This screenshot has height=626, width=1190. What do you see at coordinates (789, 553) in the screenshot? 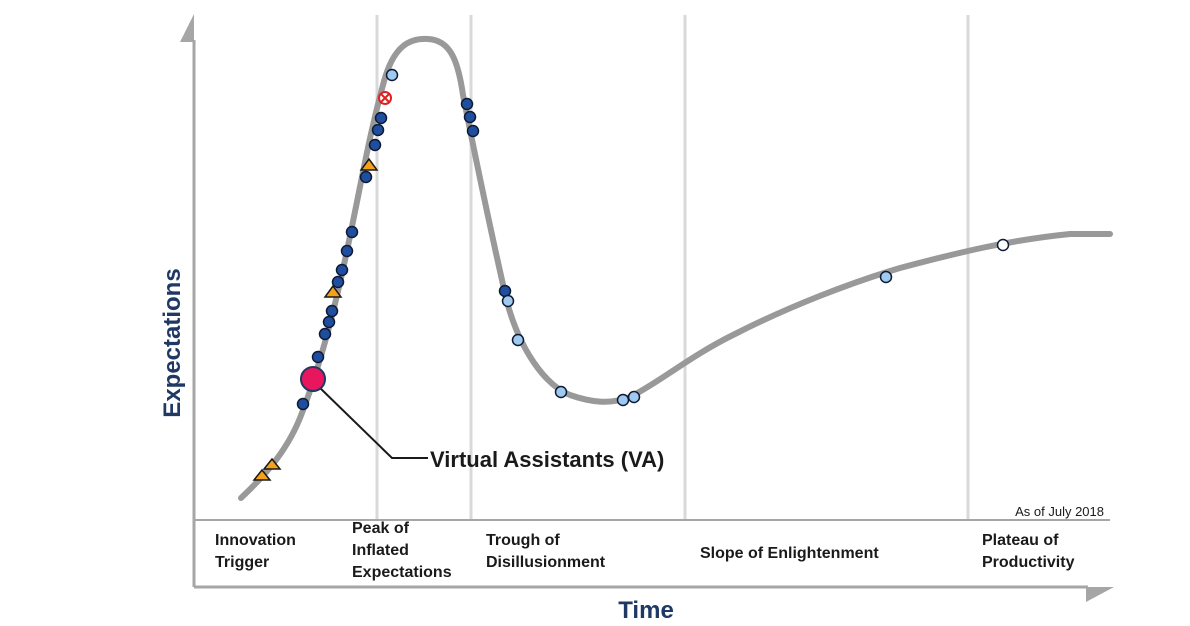
I see `phase-label-slope: Slope of Enlightenment` at bounding box center [789, 553].